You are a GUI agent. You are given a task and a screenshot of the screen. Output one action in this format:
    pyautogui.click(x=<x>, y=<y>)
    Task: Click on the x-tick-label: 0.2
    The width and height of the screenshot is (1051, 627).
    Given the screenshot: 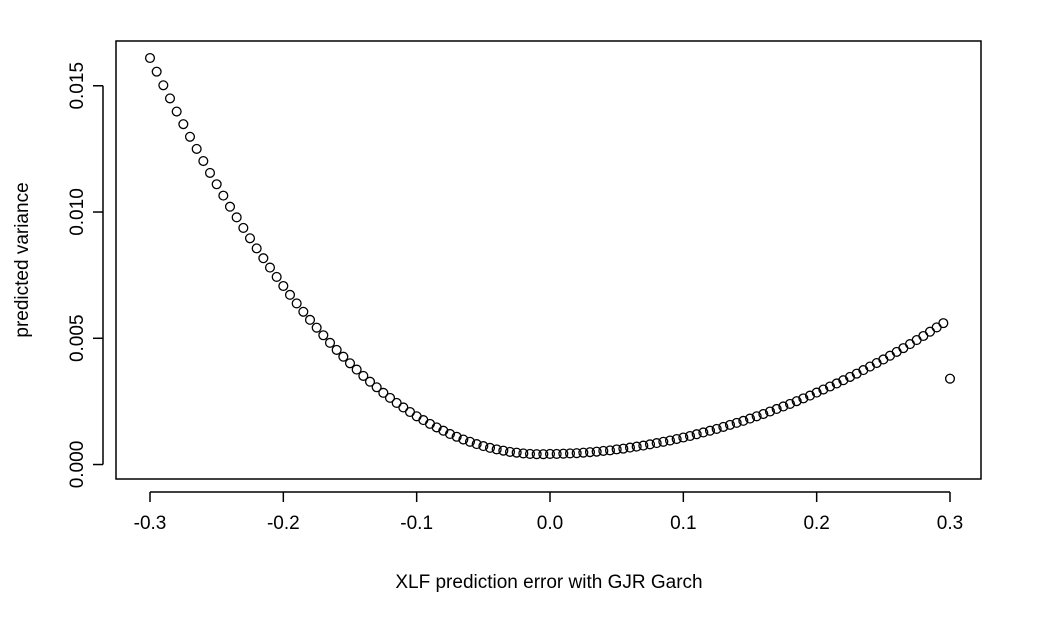 What is the action you would take?
    pyautogui.click(x=816, y=523)
    